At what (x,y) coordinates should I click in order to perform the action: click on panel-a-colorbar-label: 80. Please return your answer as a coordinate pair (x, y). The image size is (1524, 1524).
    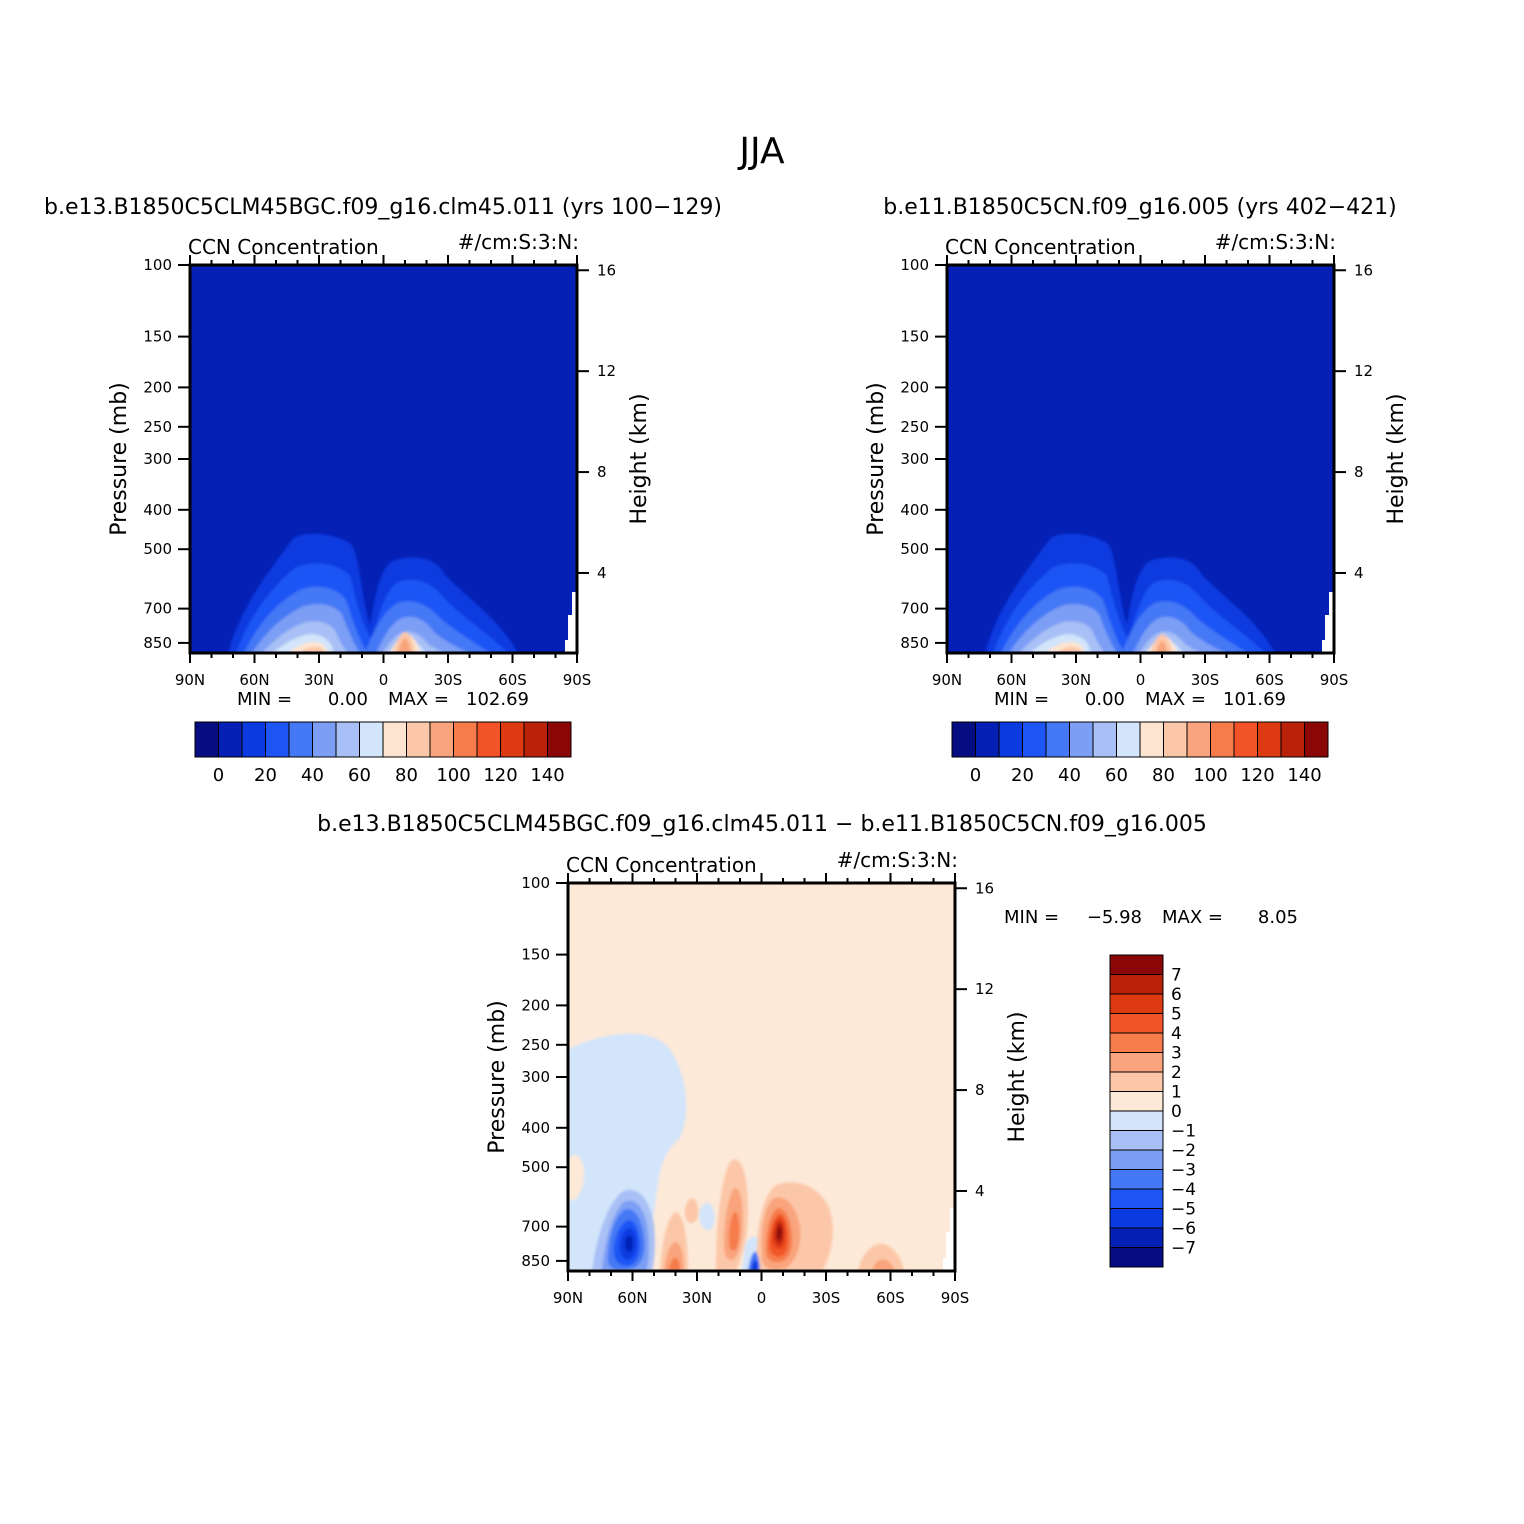
    Looking at the image, I should click on (406, 775).